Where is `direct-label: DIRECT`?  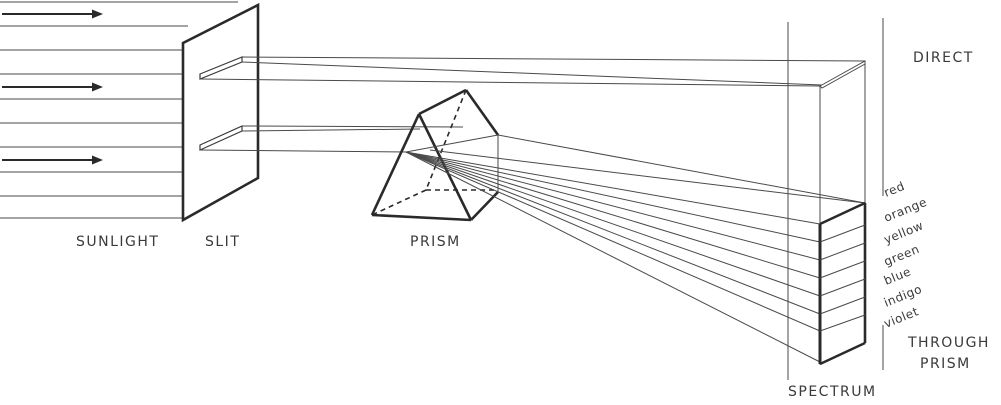
direct-label: DIRECT is located at coordinates (943, 58).